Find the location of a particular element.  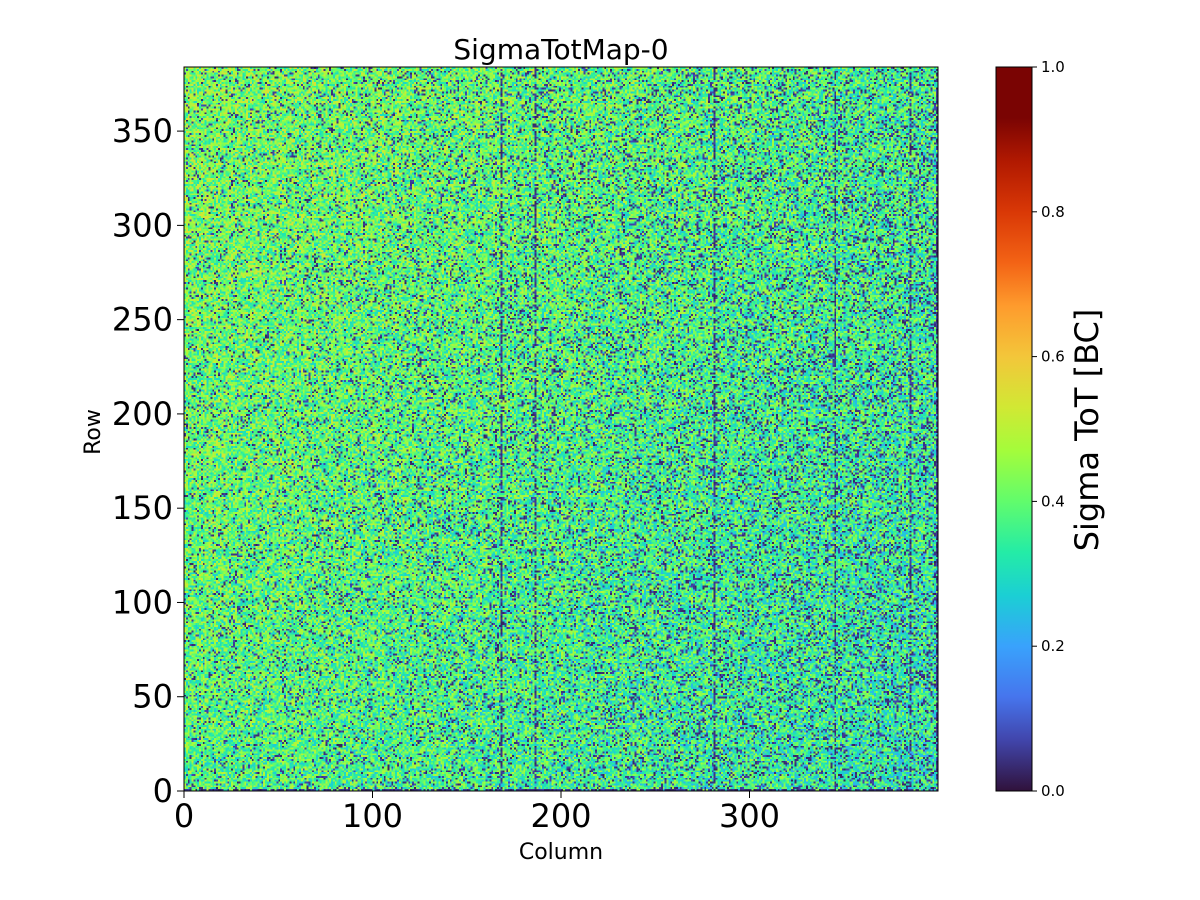

y-tick-label: 300 is located at coordinates (142, 225).